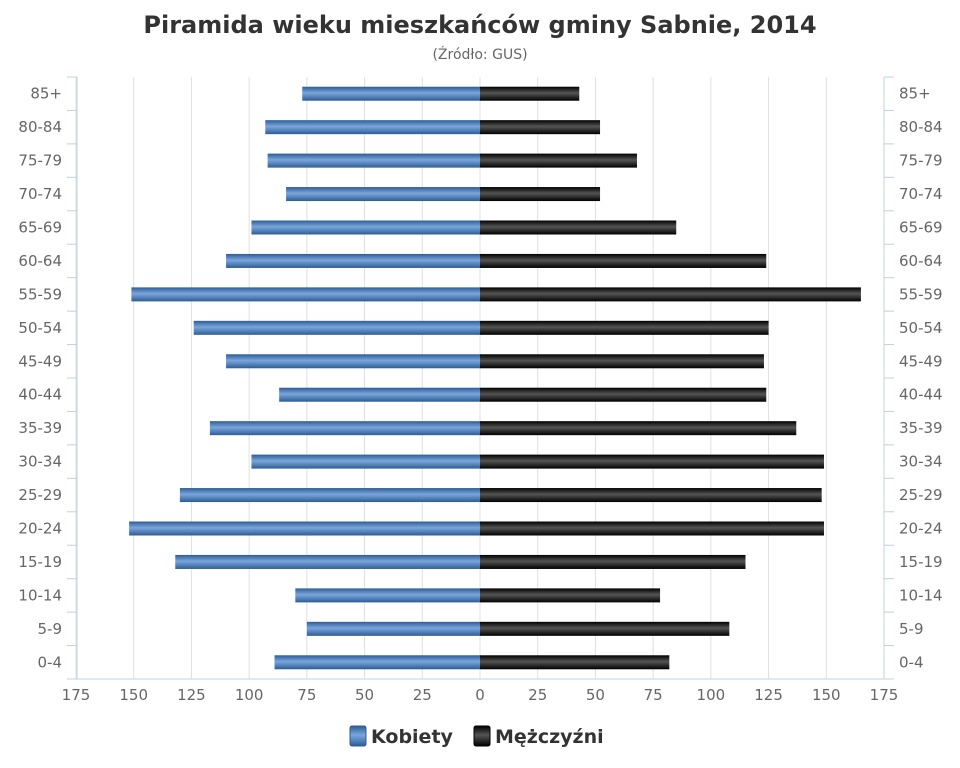 The width and height of the screenshot is (960, 768). I want to click on y-tick-label-left: 25-29, so click(40, 495).